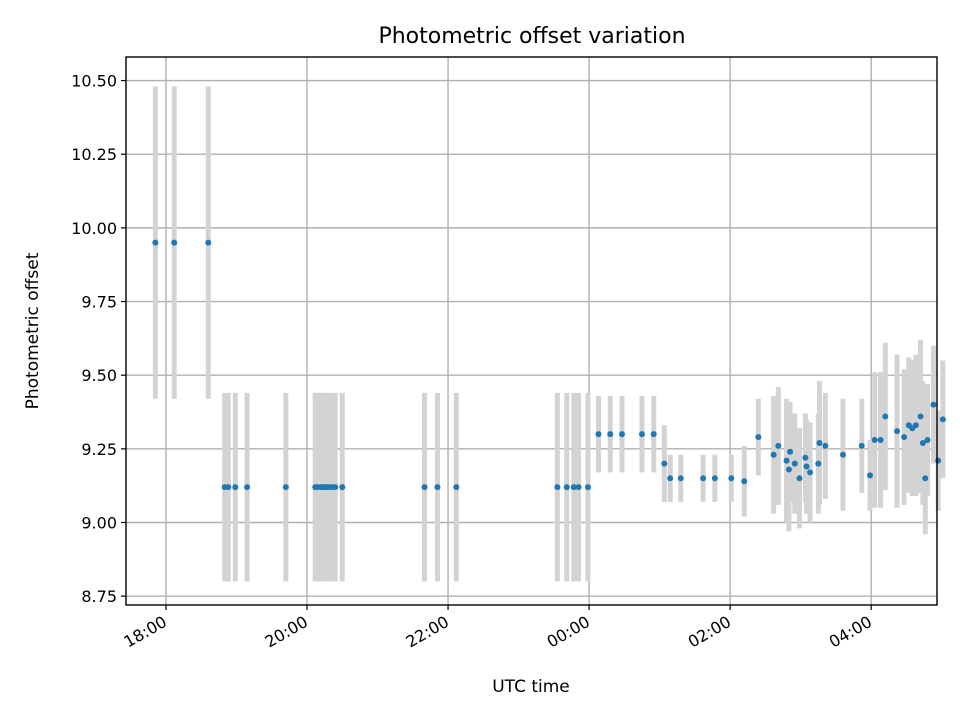 This screenshot has width=960, height=720. I want to click on y-tick-label: 9.00, so click(99, 523).